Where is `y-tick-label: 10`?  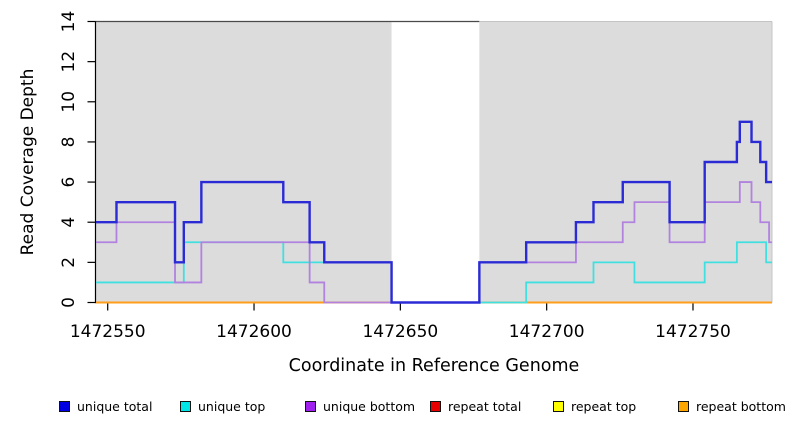 y-tick-label: 10 is located at coordinates (69, 102).